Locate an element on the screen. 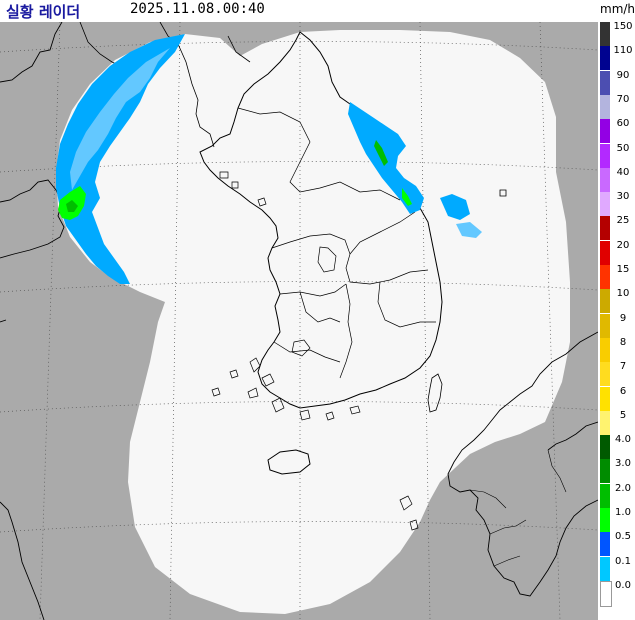  japan-coastline is located at coordinates (522, 464).